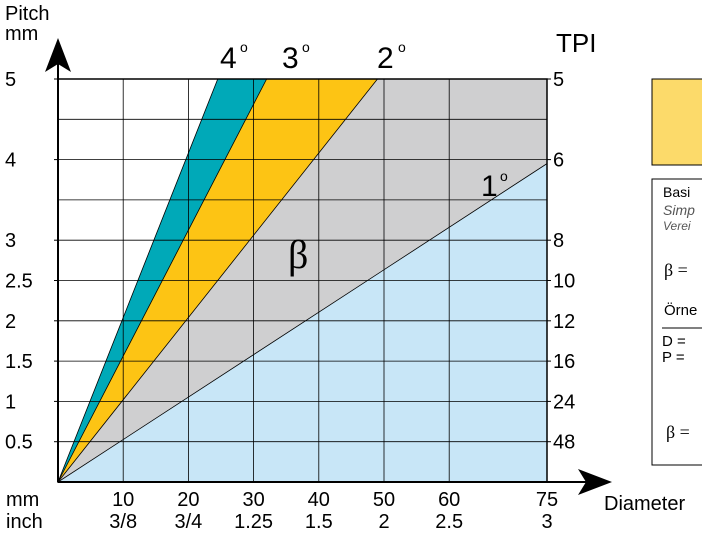  I want to click on legend-d-eq: D =, so click(674, 341).